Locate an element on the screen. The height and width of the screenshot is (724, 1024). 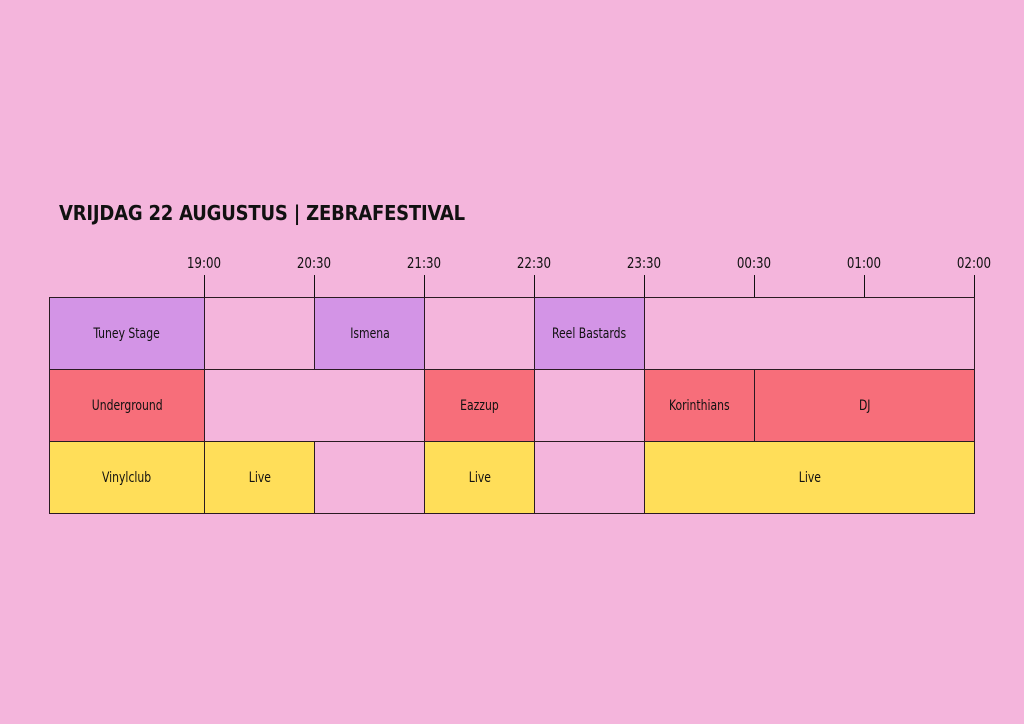
time-label: 21:30 is located at coordinates (424, 263).